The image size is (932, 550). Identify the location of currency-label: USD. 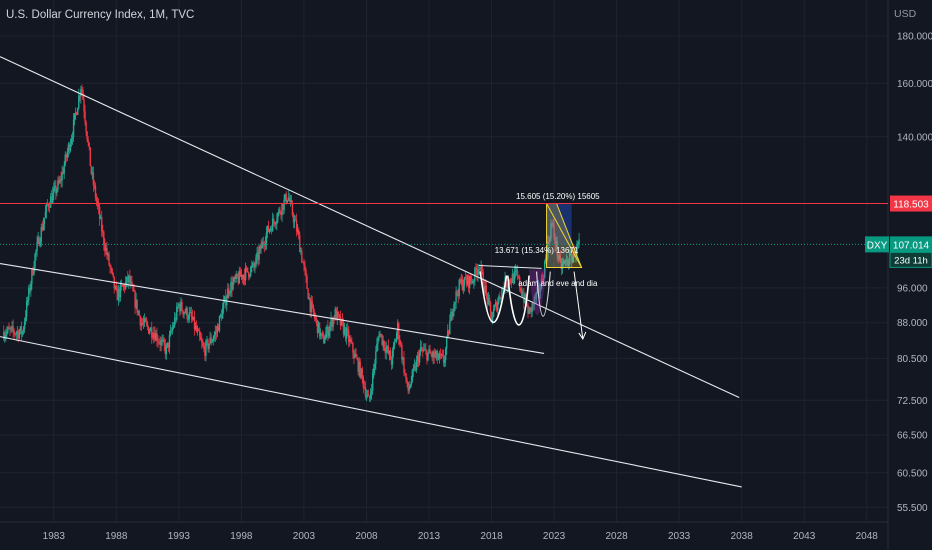
(905, 14).